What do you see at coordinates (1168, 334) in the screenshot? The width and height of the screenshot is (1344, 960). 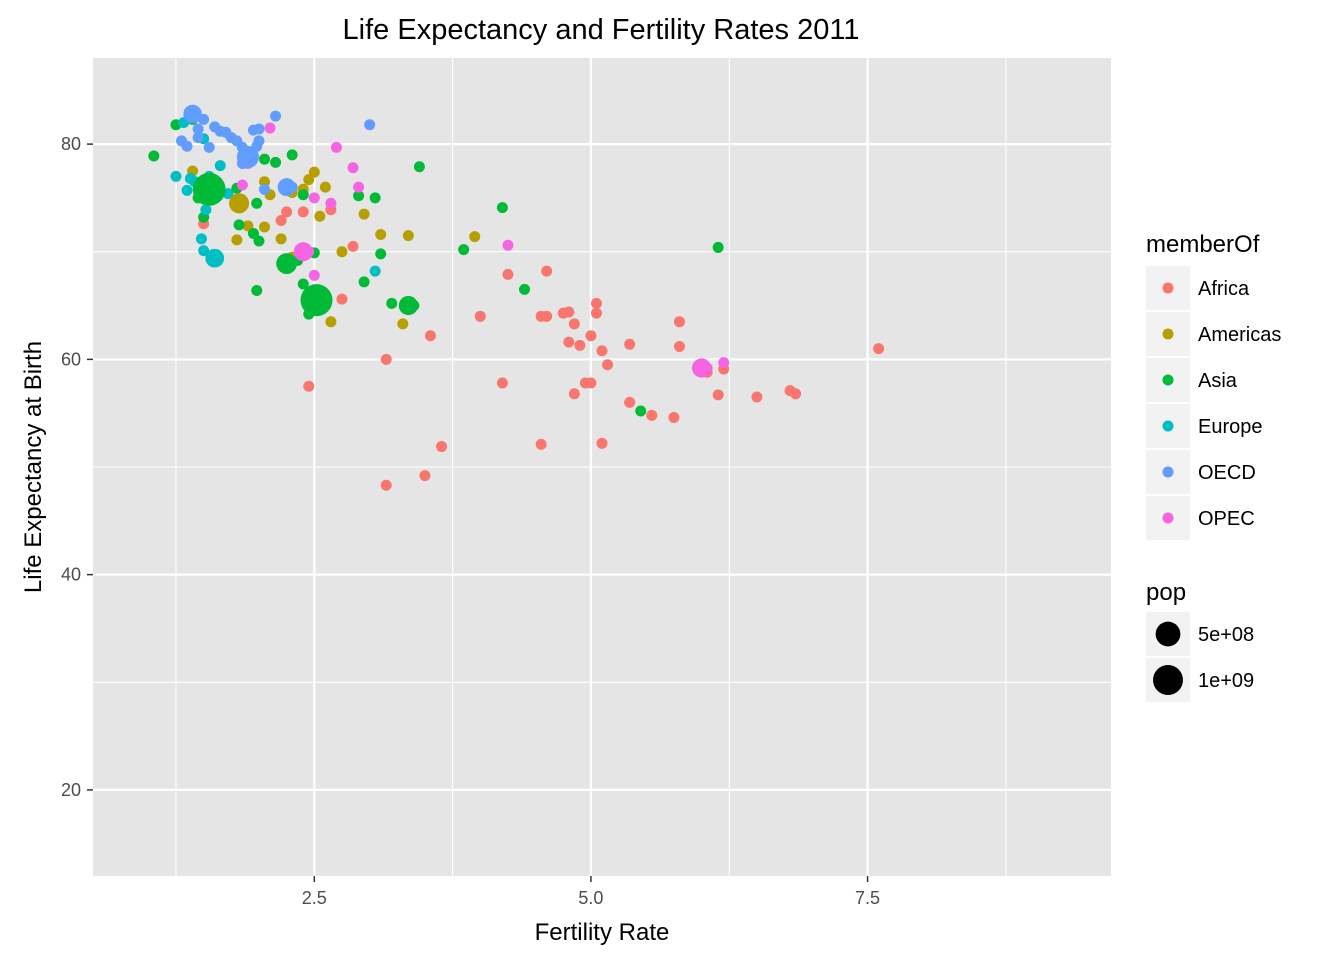 I see `legend-swatch-americas` at bounding box center [1168, 334].